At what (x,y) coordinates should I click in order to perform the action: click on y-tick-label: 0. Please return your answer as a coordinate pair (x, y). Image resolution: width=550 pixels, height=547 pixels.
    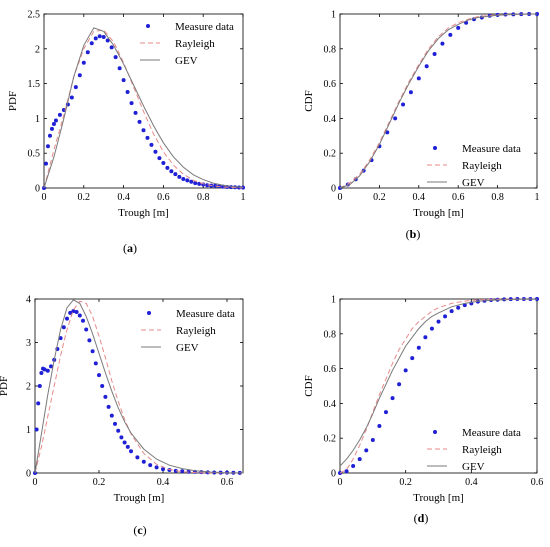
    Looking at the image, I should click on (28, 474).